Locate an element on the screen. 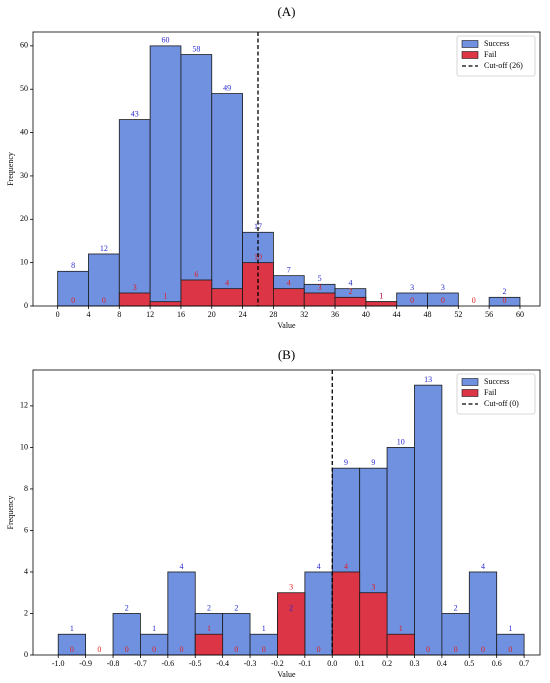 This screenshot has height=683, width=550. x-tick-label: 52 is located at coordinates (458, 314).